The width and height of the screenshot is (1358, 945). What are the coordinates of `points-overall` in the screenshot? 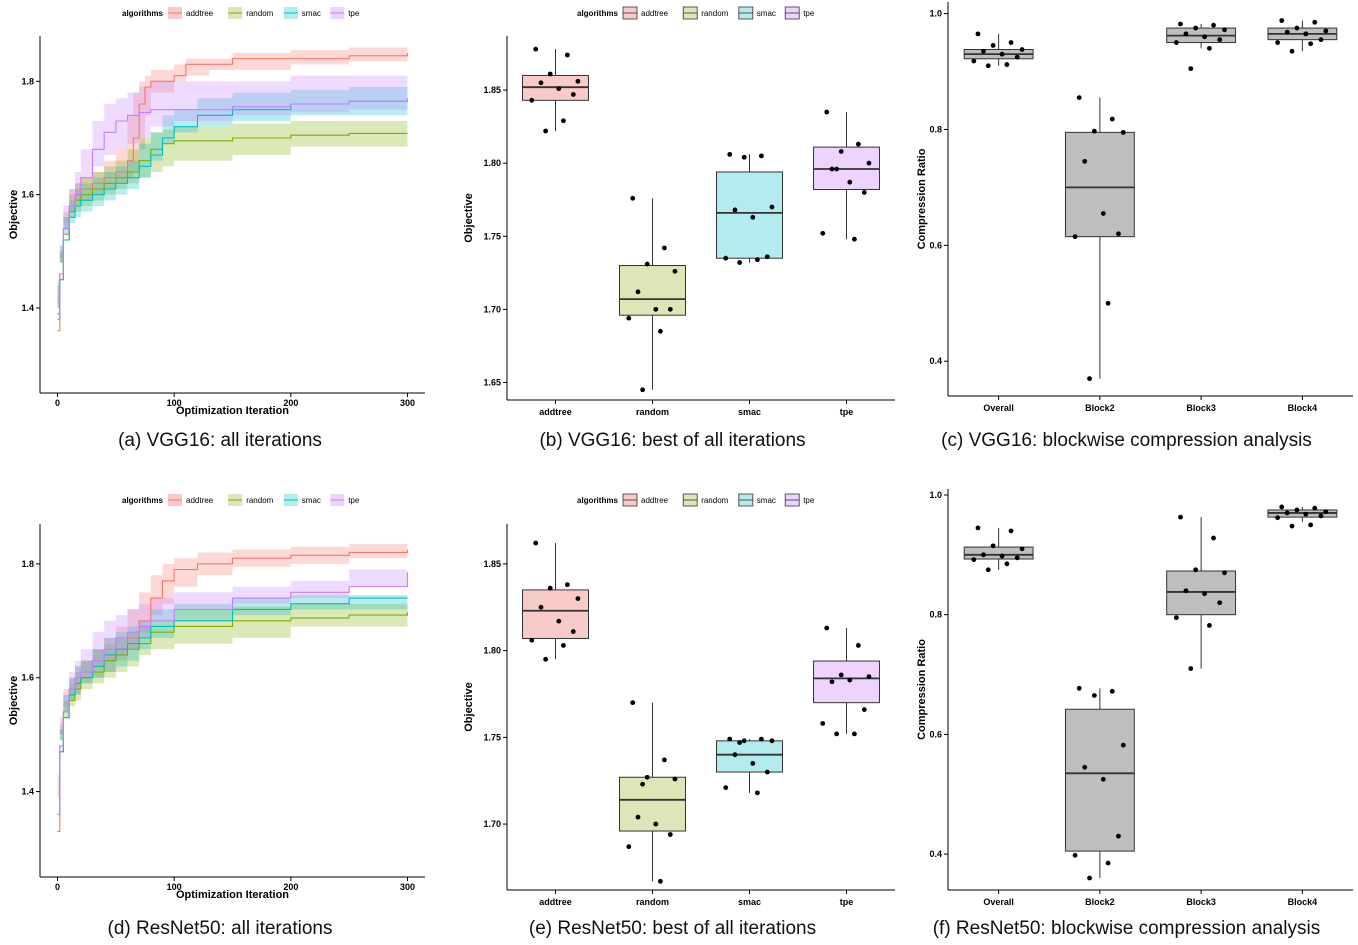 It's located at (998, 50).